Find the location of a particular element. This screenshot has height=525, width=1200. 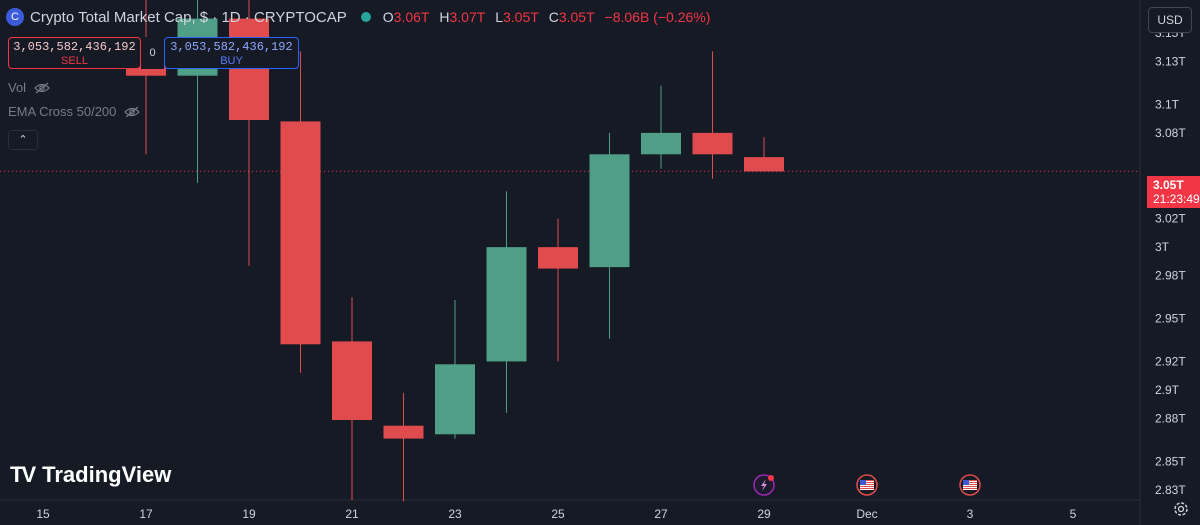

tradingview-logo-icon: TV is located at coordinates (23, 474).